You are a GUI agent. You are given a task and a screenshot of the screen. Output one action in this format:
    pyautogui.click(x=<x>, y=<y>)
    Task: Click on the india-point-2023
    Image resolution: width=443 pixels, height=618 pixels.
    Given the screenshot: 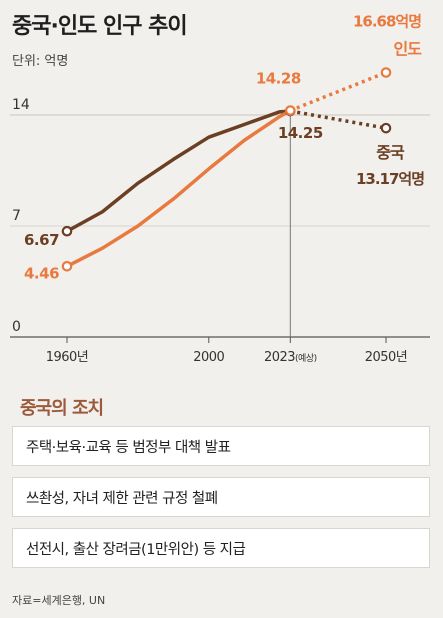 What is the action you would take?
    pyautogui.click(x=290, y=110)
    